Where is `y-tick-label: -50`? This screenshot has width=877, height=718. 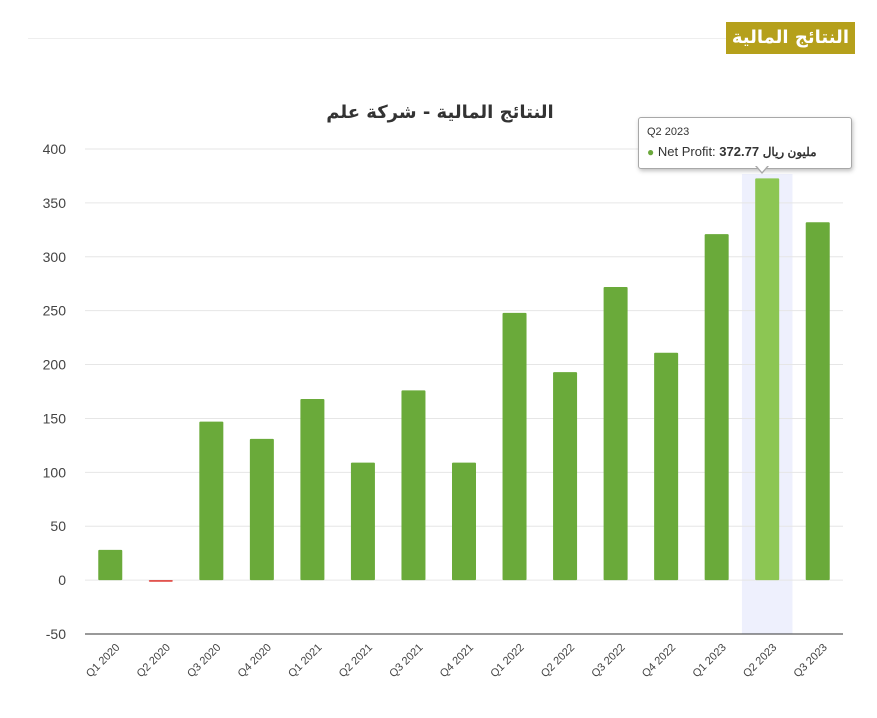 y-tick-label: -50 is located at coordinates (56, 634).